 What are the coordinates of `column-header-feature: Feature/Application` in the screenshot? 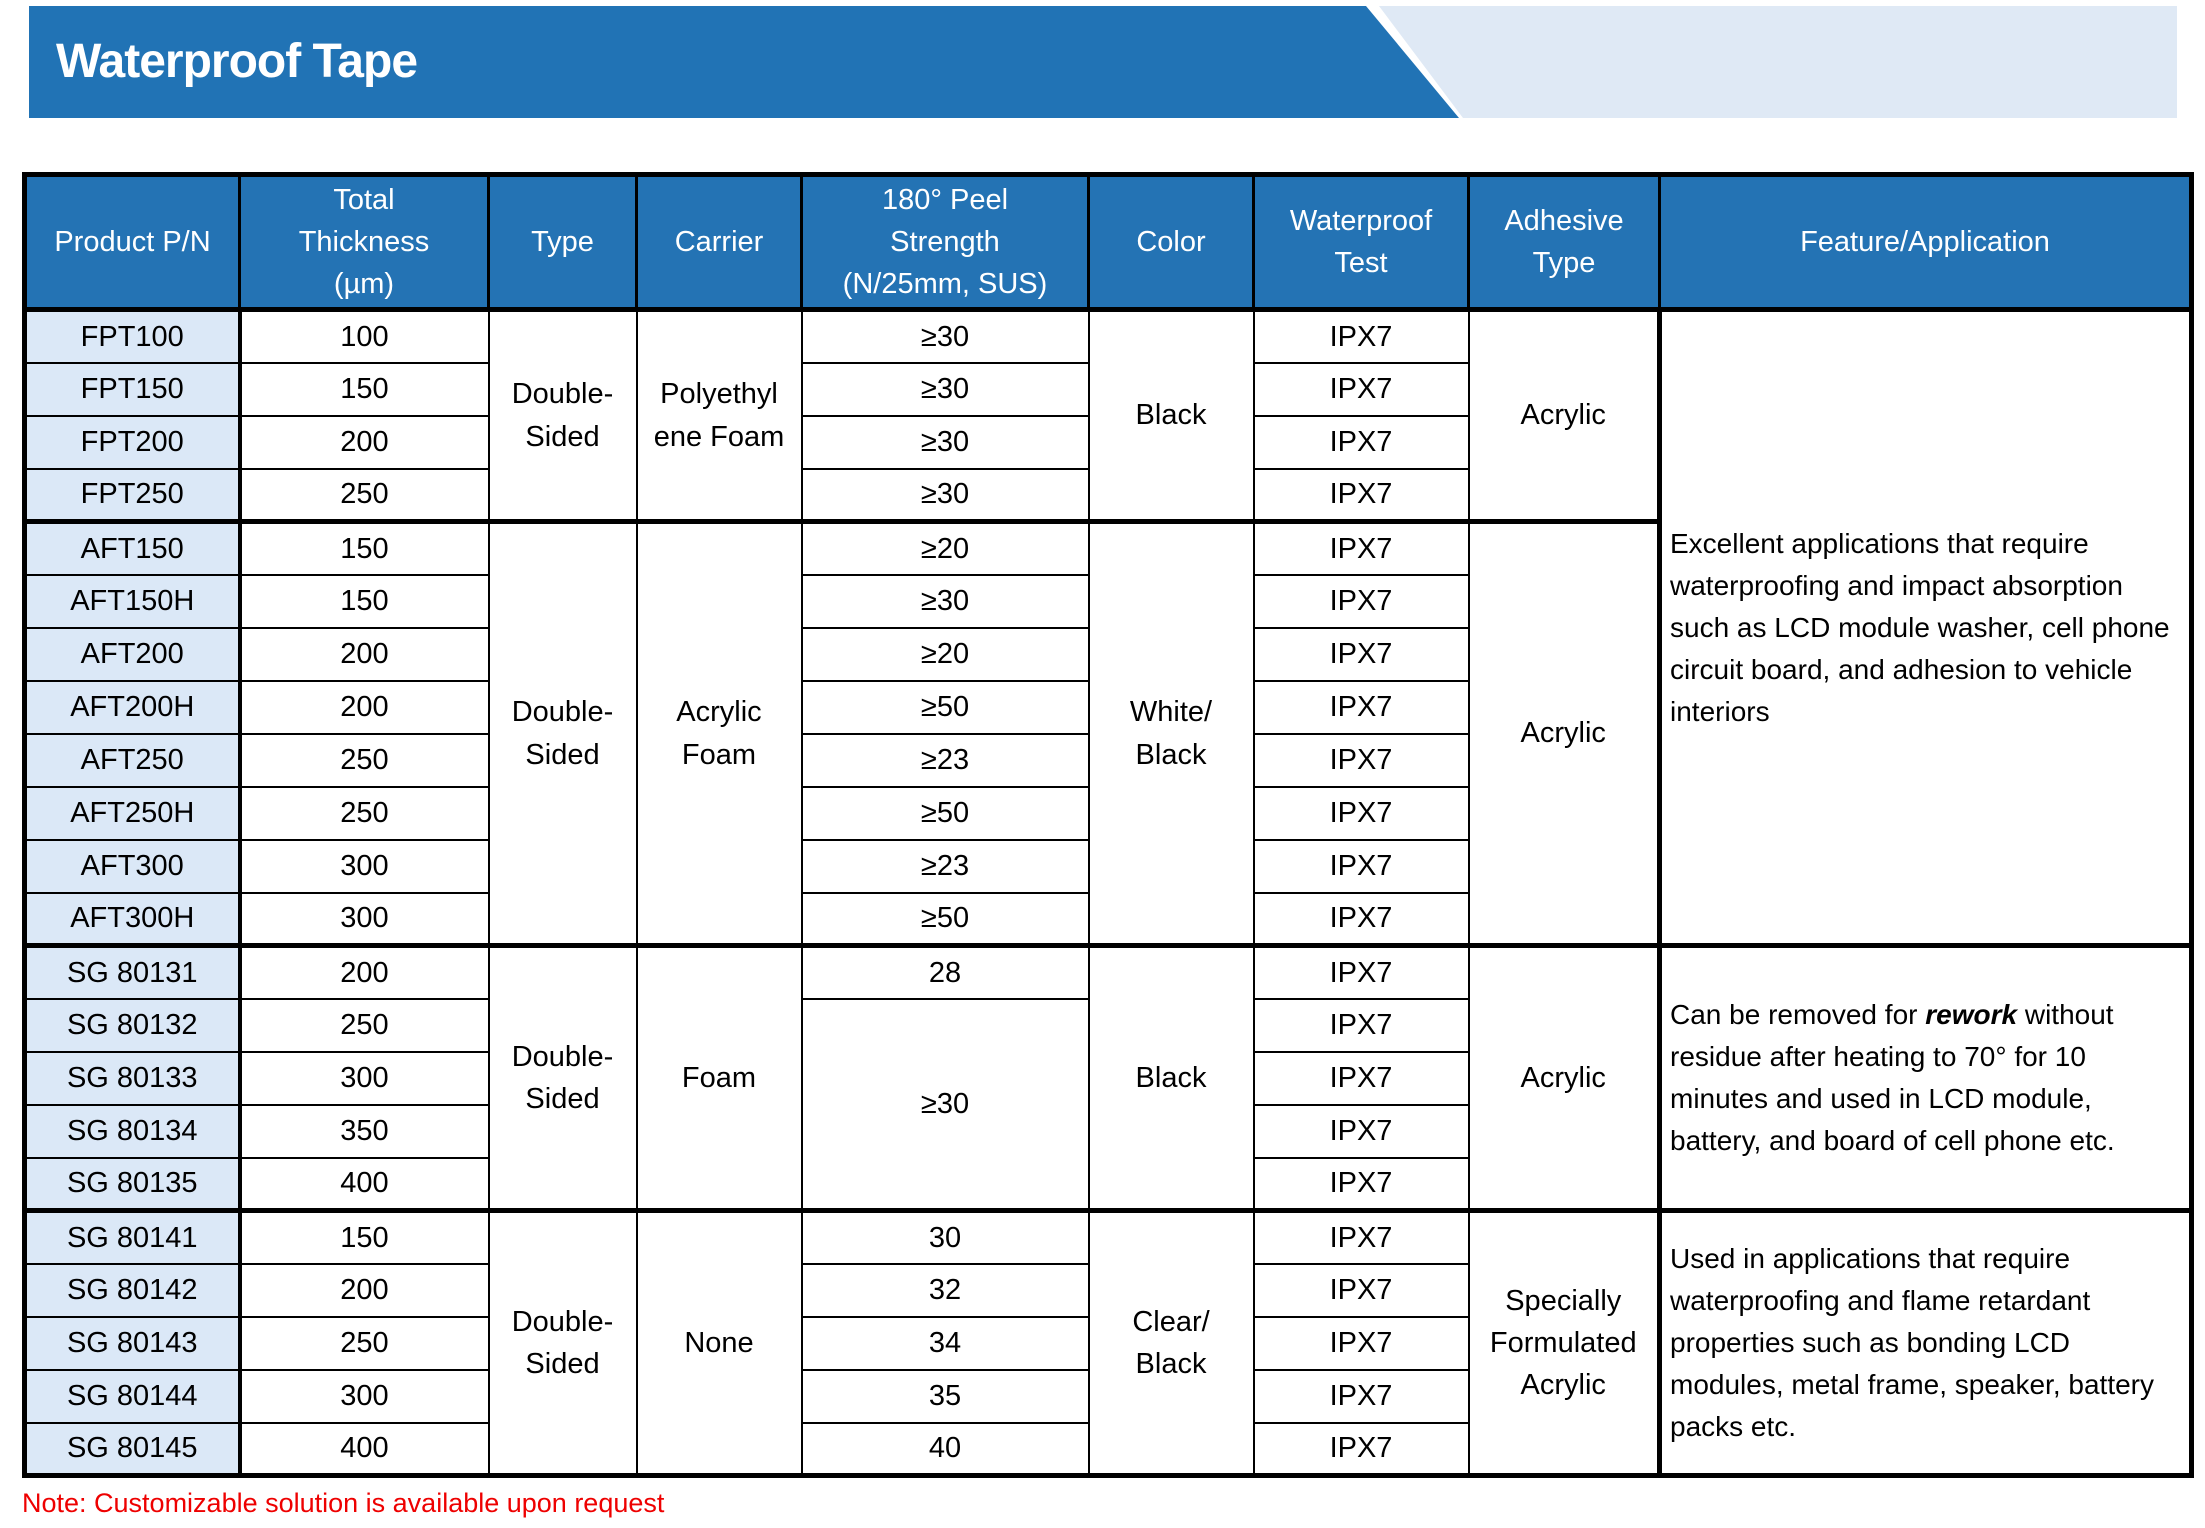 It's located at (1925, 242).